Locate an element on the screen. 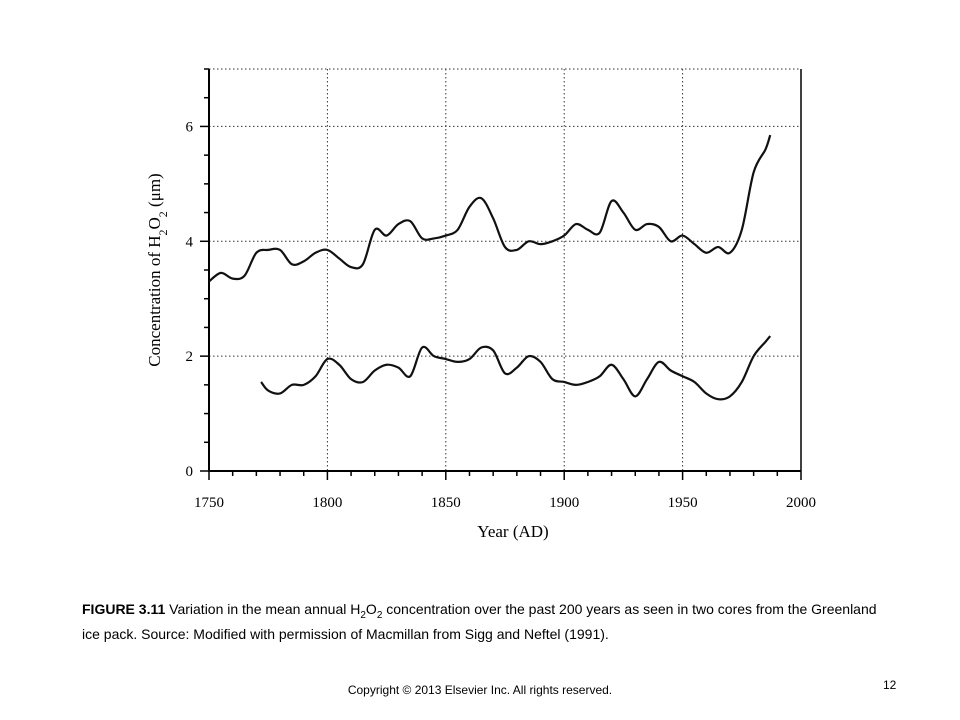 The image size is (960, 720). y-label-sub2: 2 is located at coordinates (163, 214).